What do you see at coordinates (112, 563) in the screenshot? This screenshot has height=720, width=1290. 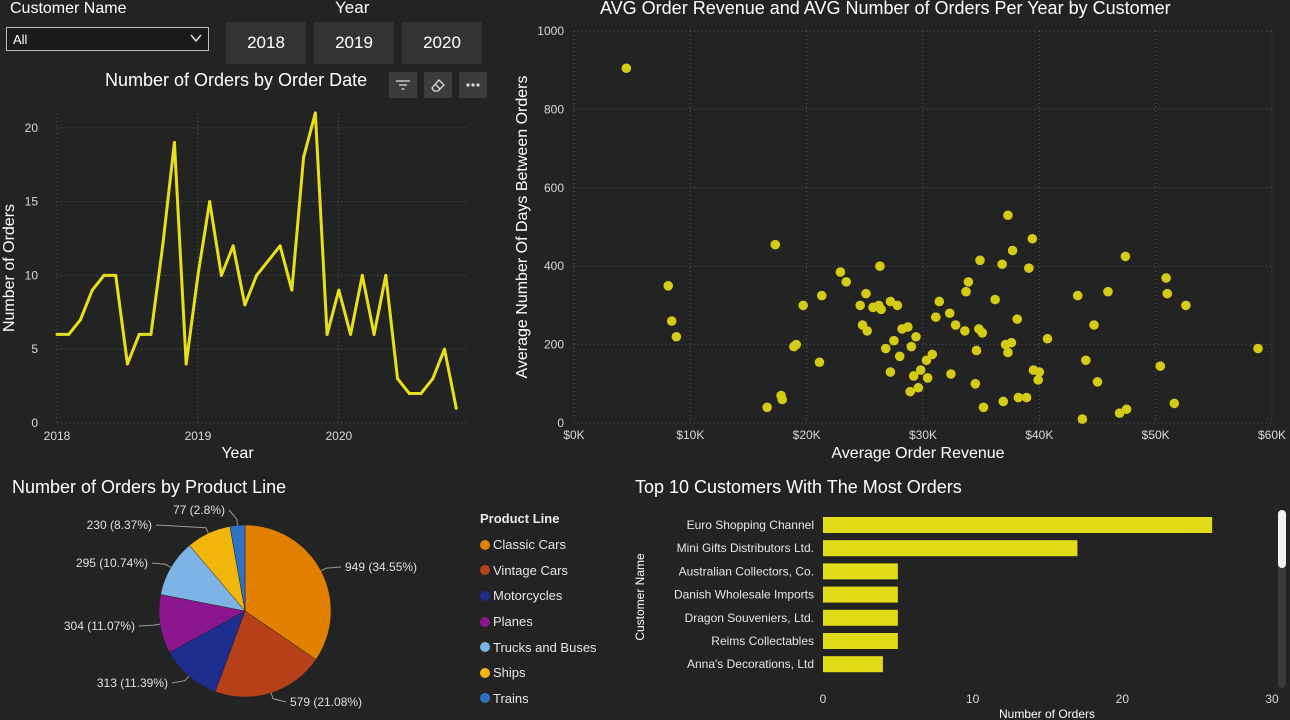 I see `pie-data-label: 295 (10.74%)` at bounding box center [112, 563].